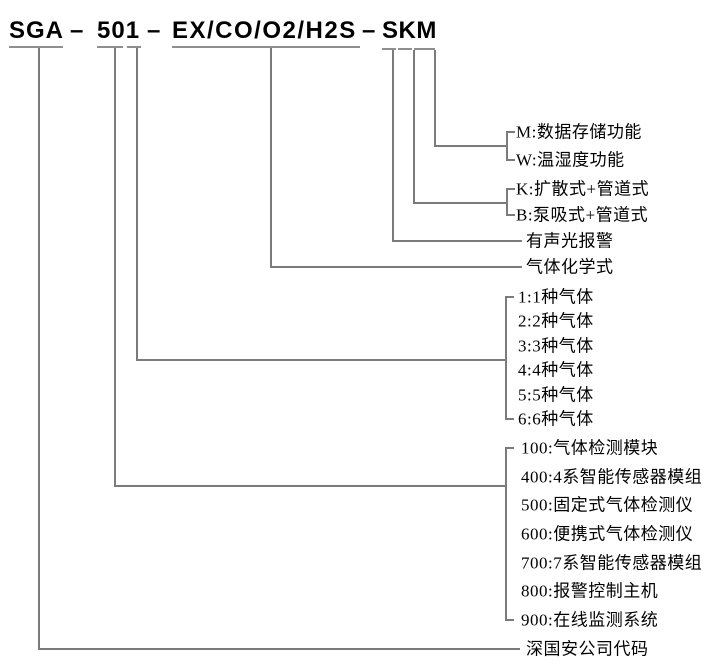 Image resolution: width=716 pixels, height=668 pixels. What do you see at coordinates (39, 348) in the screenshot?
I see `line-company-vertical` at bounding box center [39, 348].